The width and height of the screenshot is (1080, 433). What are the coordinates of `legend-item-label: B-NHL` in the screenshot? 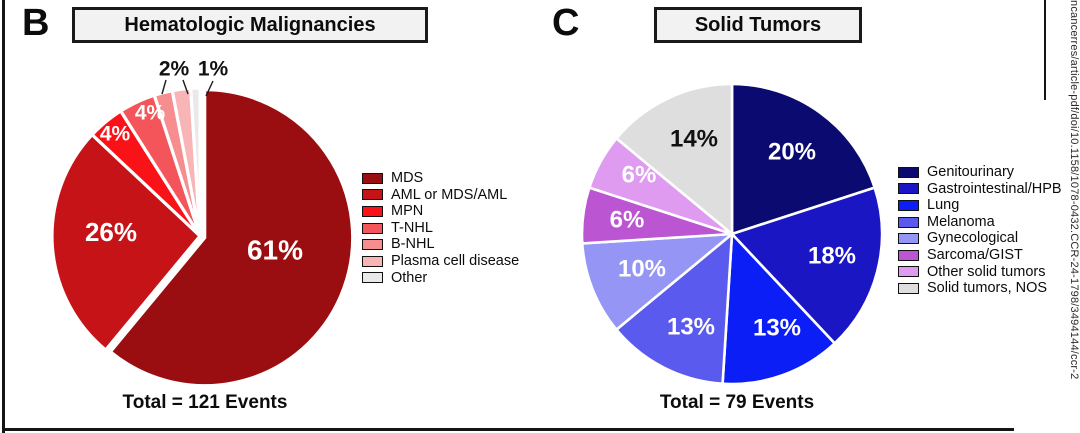 It's located at (413, 244).